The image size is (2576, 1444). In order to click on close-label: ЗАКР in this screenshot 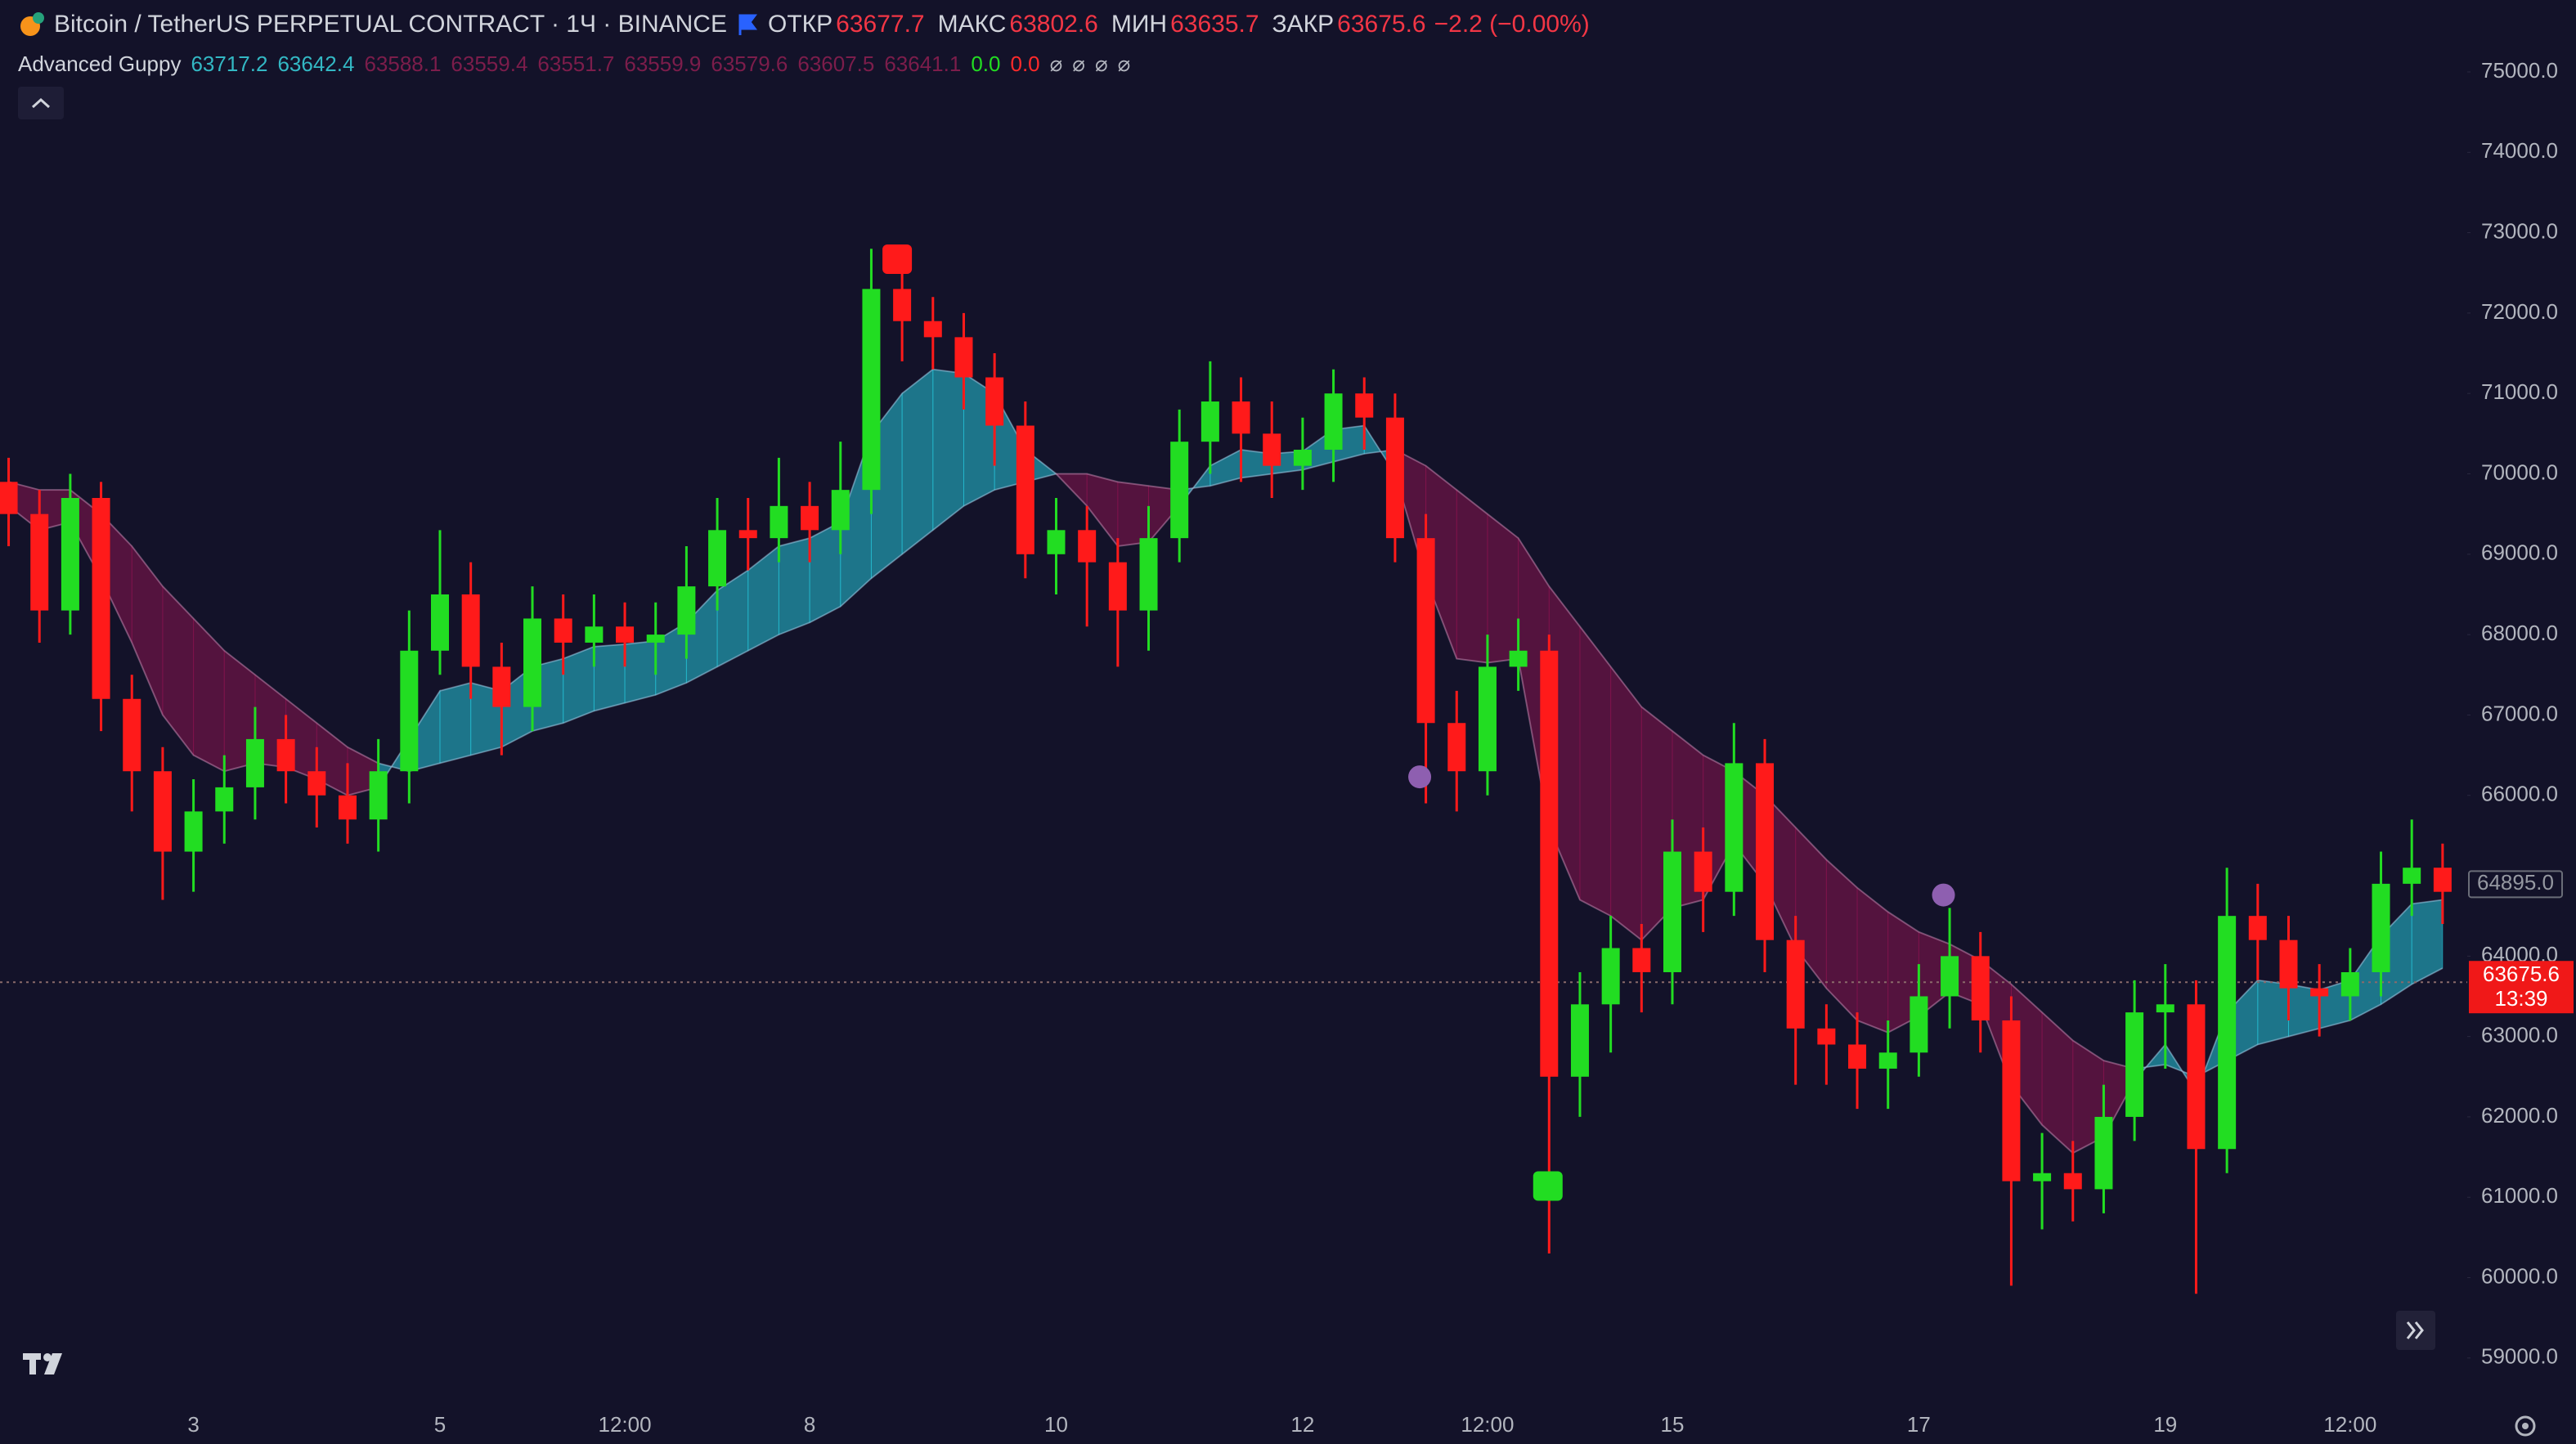, I will do `click(1303, 24)`.